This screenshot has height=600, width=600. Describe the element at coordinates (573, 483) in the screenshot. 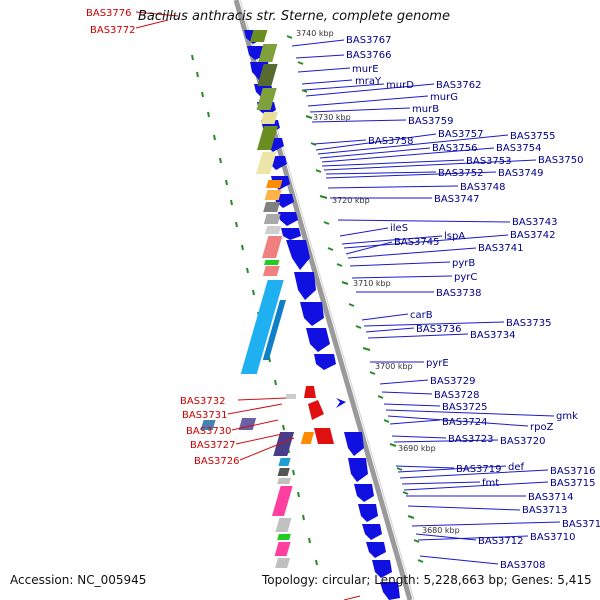

I see `gene-label: BAS3715` at that location.